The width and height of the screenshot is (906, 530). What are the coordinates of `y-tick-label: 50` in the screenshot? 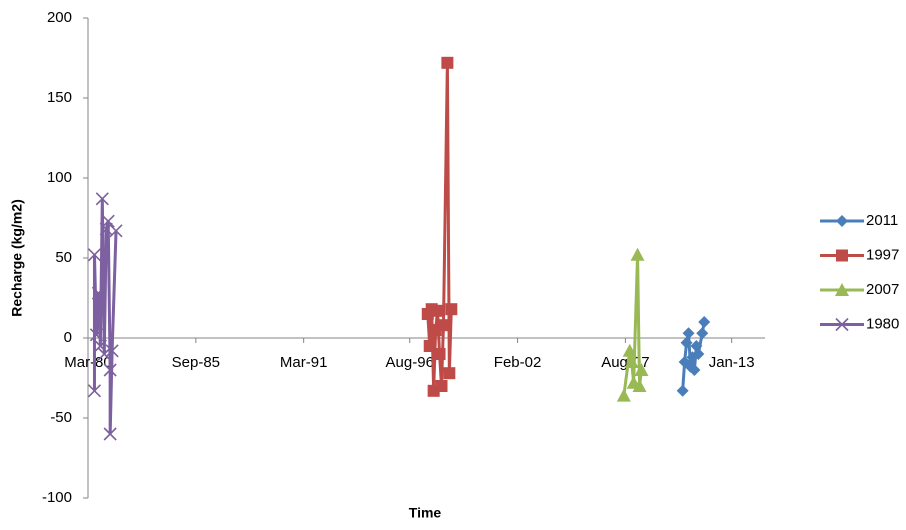 It's located at (63, 257).